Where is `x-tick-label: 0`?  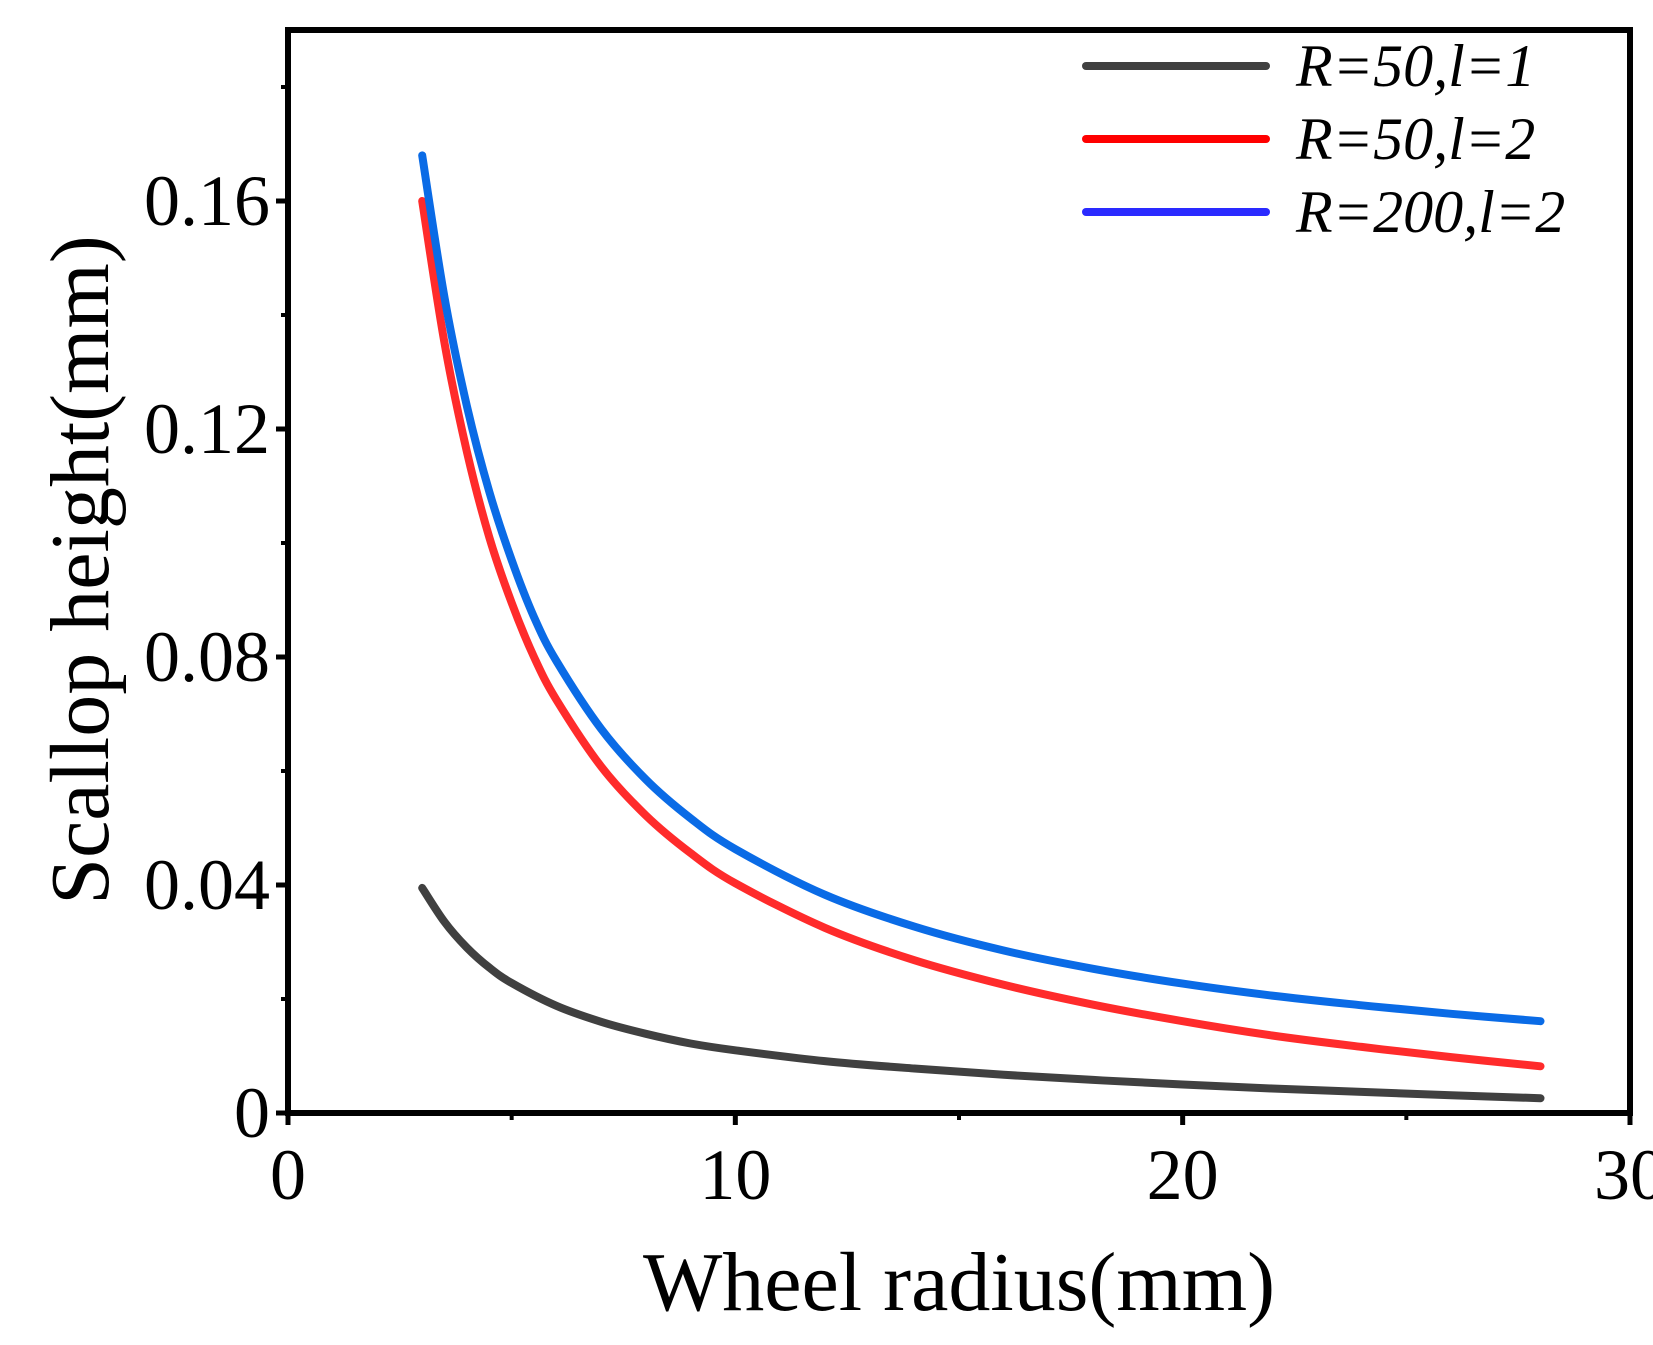 x-tick-label: 0 is located at coordinates (288, 1175).